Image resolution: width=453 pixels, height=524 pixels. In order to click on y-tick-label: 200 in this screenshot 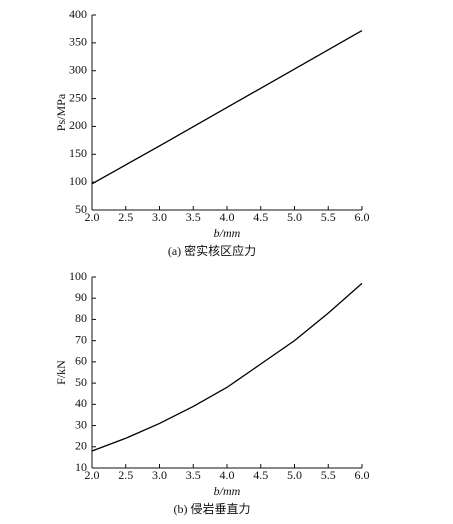, I will do `click(78, 125)`.